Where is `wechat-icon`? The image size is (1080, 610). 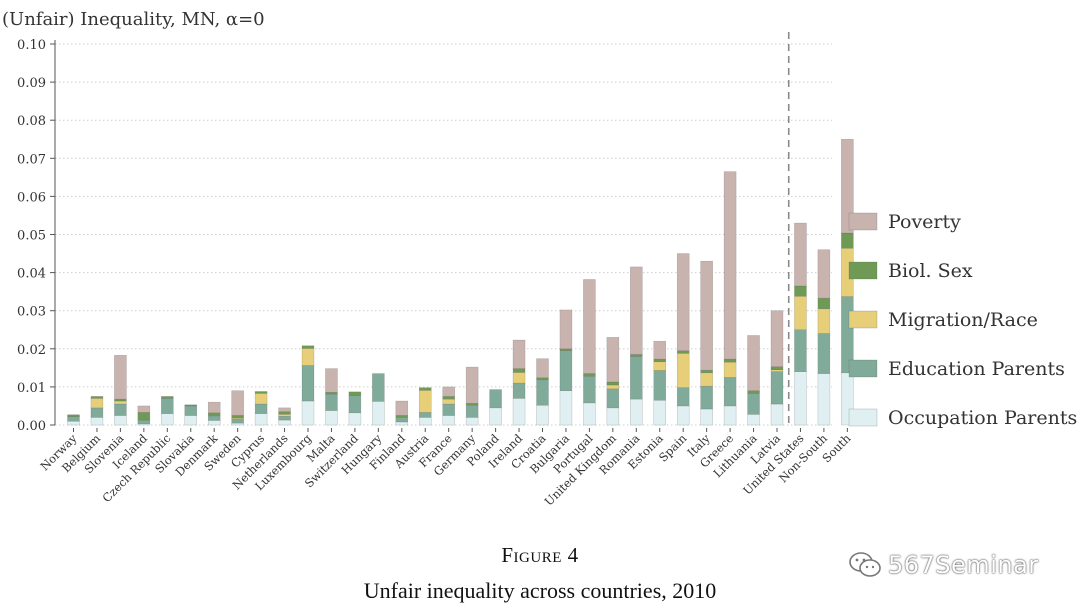 wechat-icon is located at coordinates (865, 564).